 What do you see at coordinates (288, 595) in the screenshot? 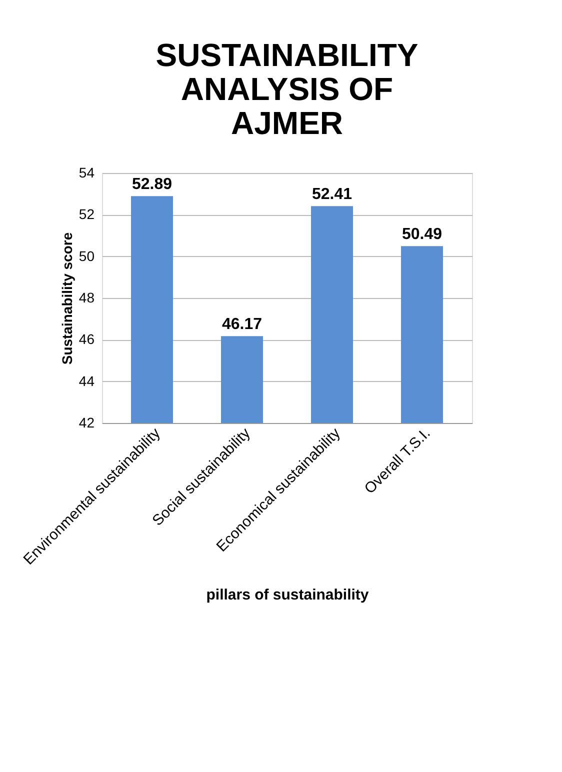
I see `x-axis-title: pillars of sustainability` at bounding box center [288, 595].